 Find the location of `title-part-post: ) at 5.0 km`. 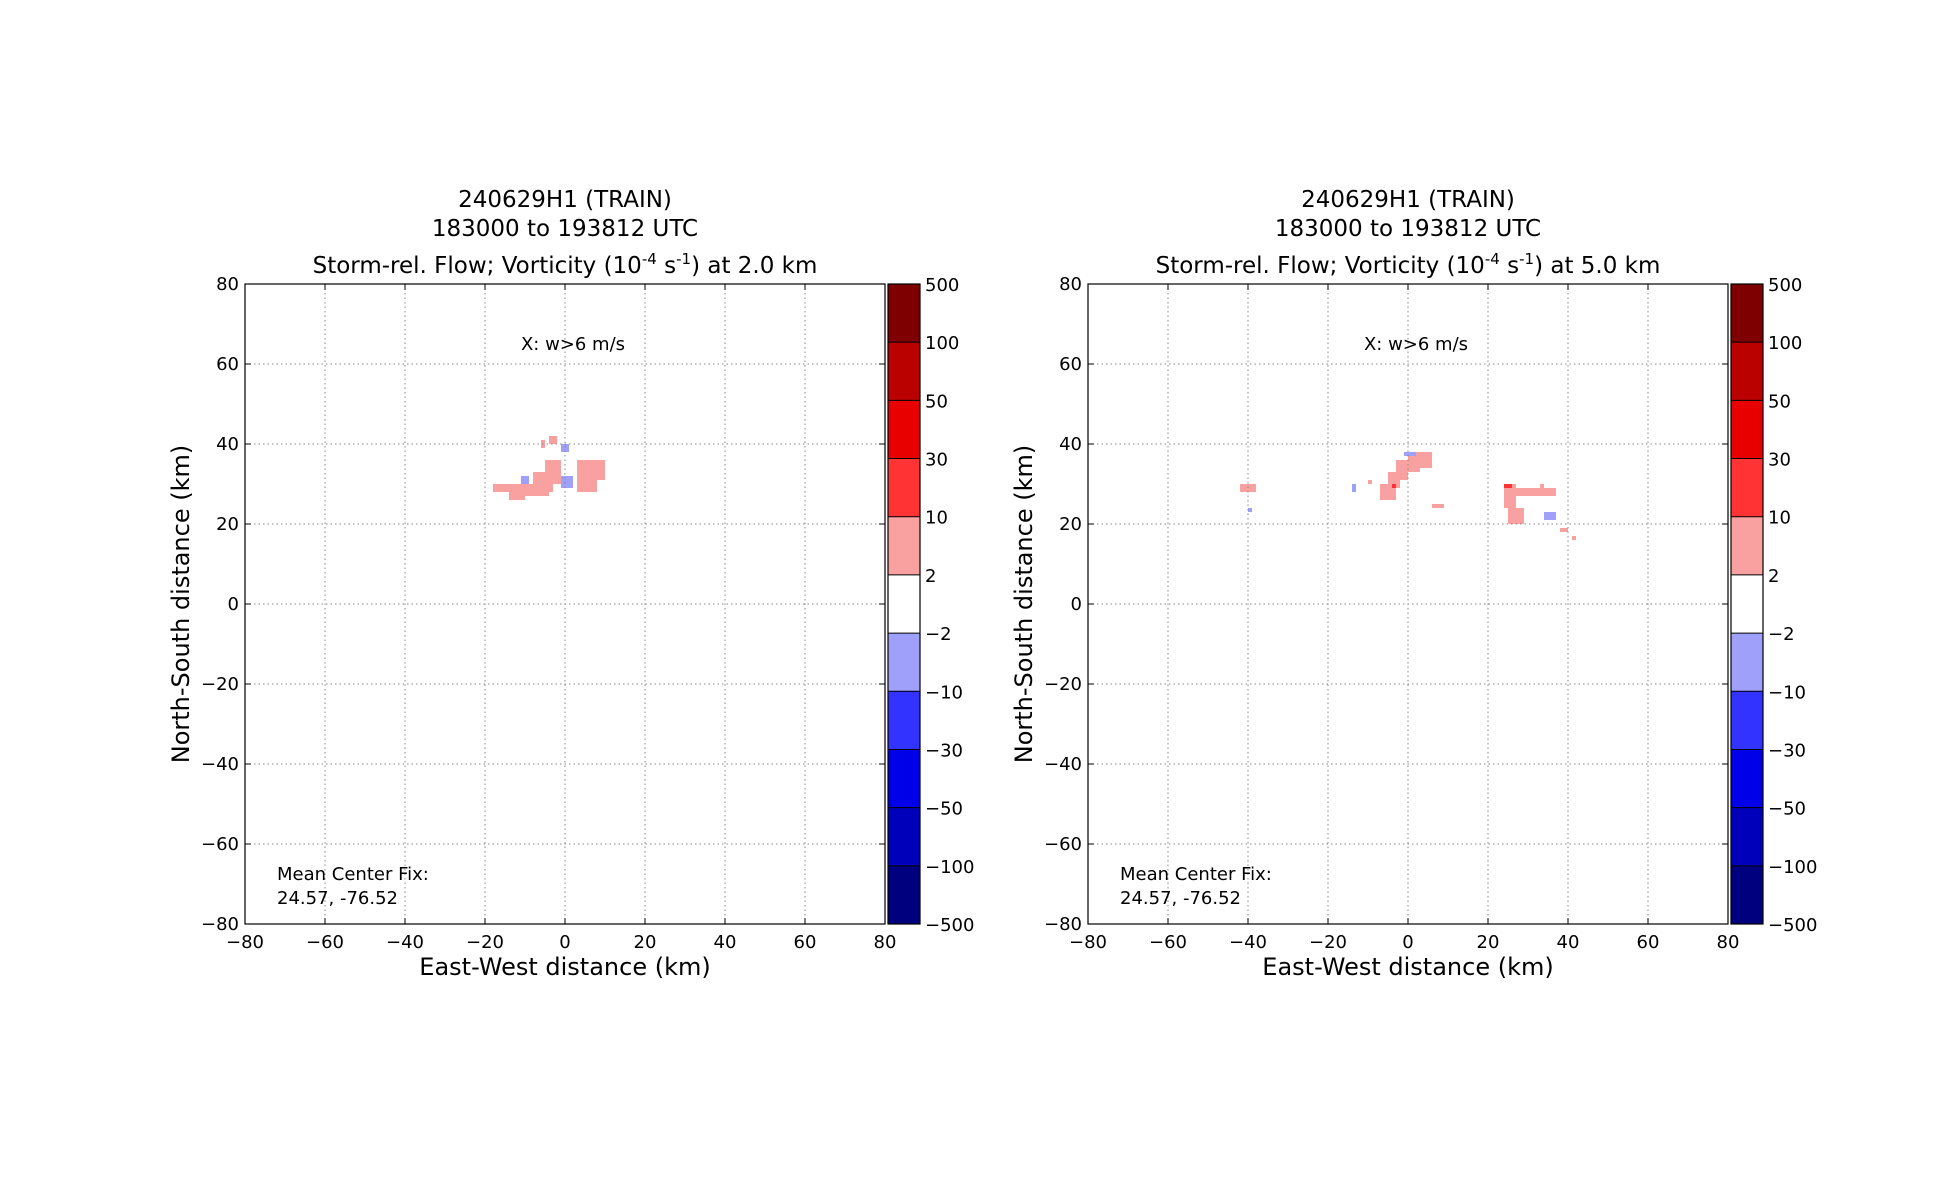

title-part-post: ) at 5.0 km is located at coordinates (1597, 266).